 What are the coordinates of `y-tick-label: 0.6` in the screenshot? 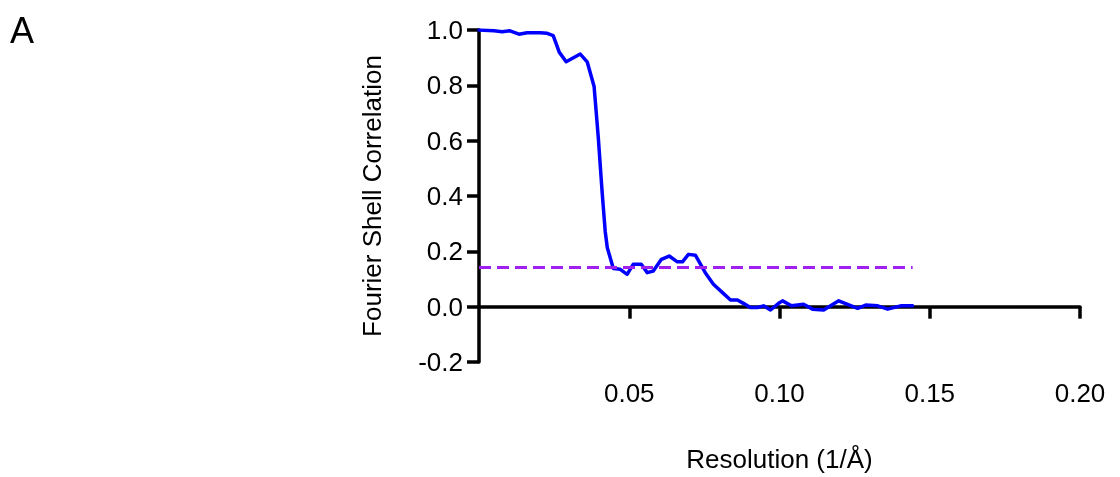 It's located at (444, 140).